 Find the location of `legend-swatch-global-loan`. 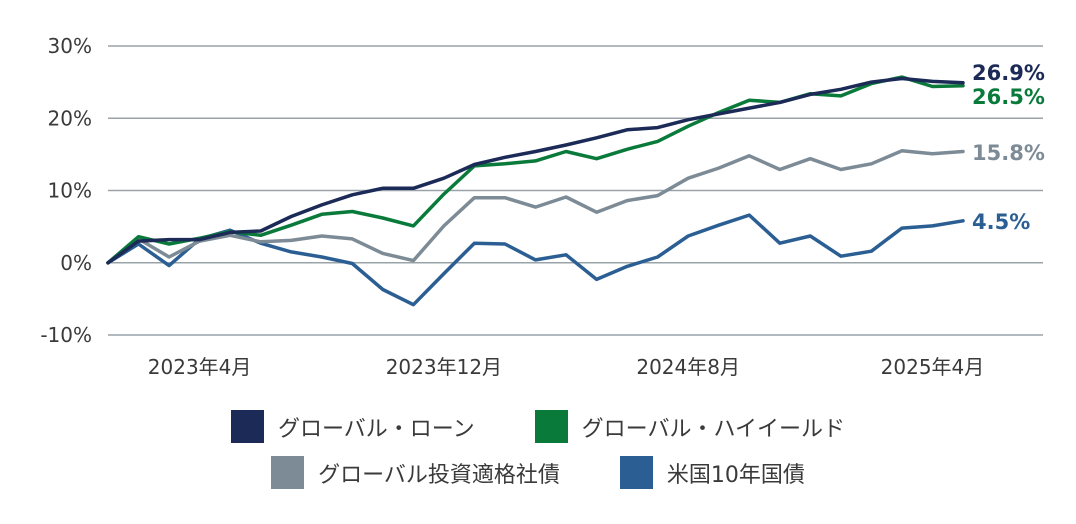

legend-swatch-global-loan is located at coordinates (247, 426).